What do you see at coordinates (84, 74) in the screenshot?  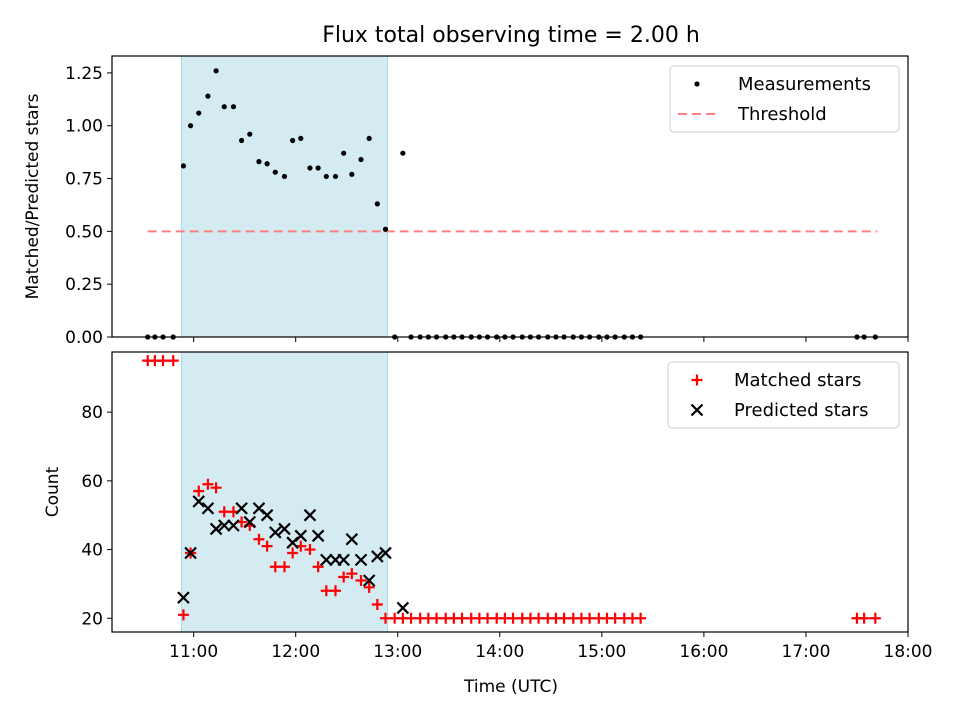 I see `top-y-tick-label: 1.25` at bounding box center [84, 74].